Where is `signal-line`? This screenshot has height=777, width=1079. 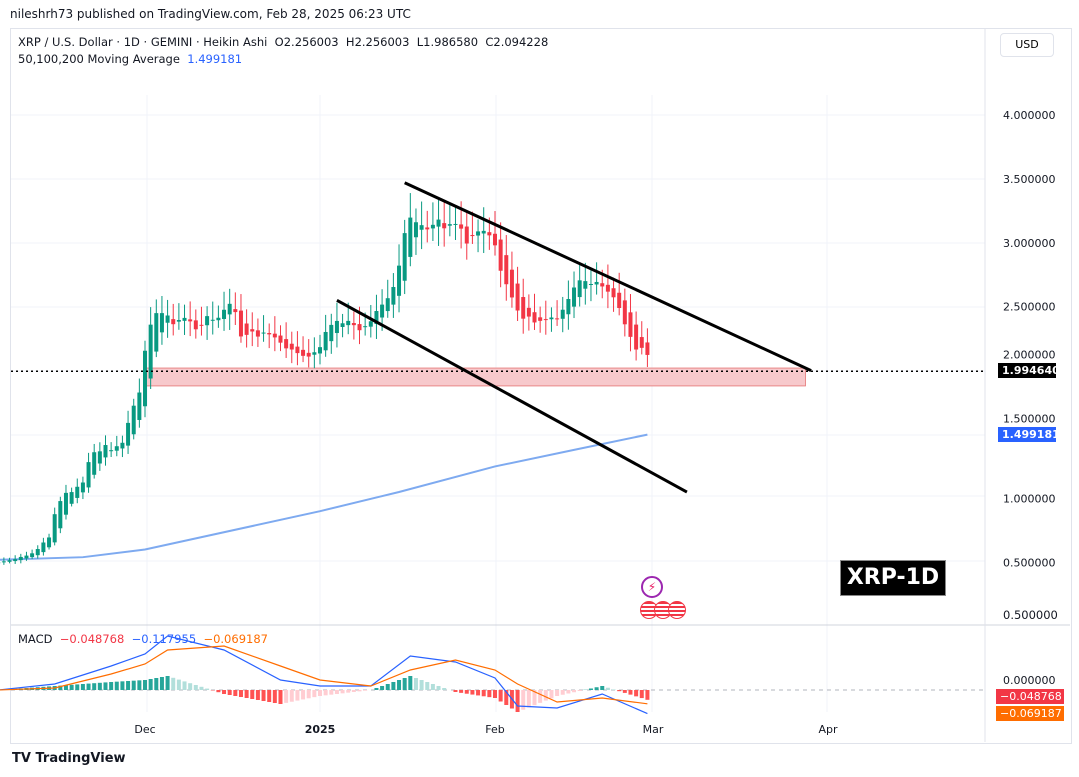 signal-line is located at coordinates (324, 675).